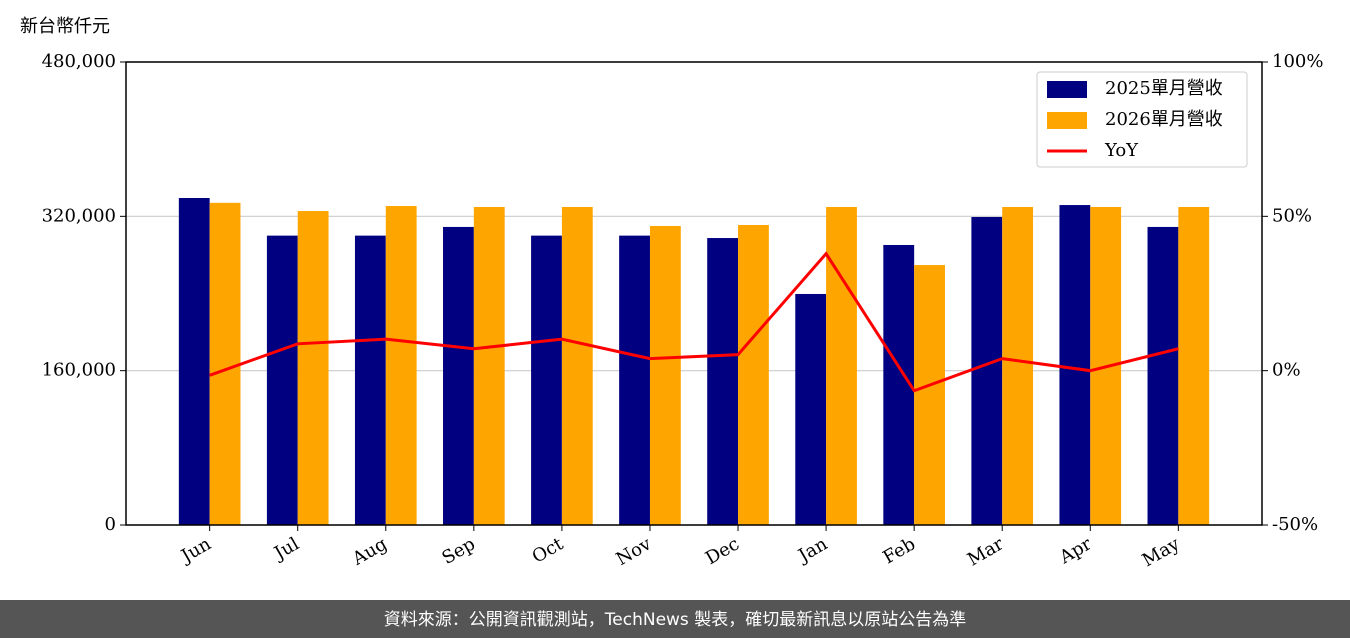 The width and height of the screenshot is (1350, 638). Describe the element at coordinates (458, 550) in the screenshot. I see `x-tick-label: Sep` at that location.